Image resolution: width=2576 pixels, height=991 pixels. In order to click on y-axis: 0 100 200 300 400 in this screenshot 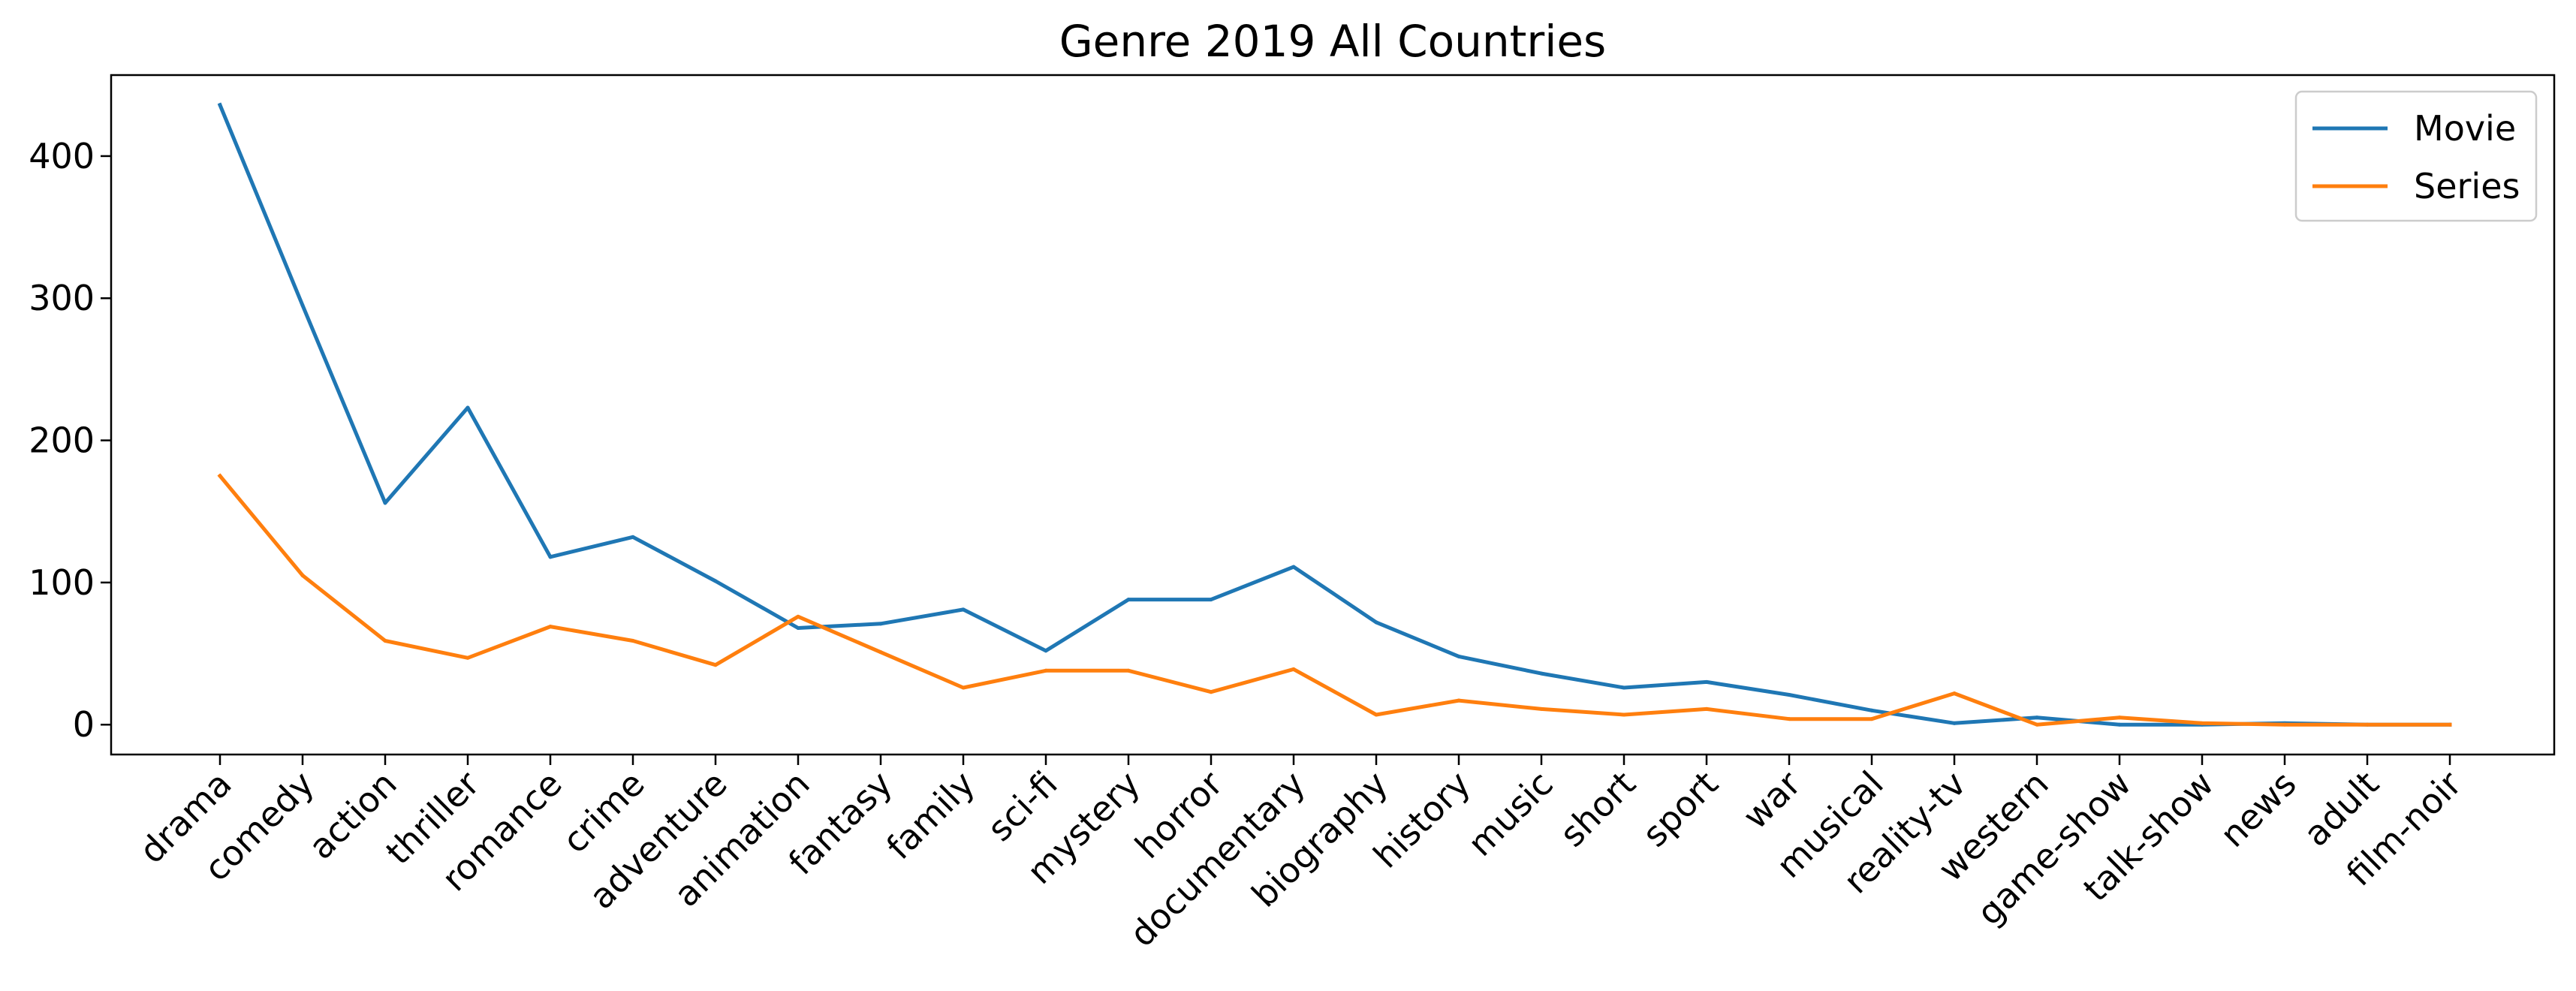, I will do `click(70, 440)`.